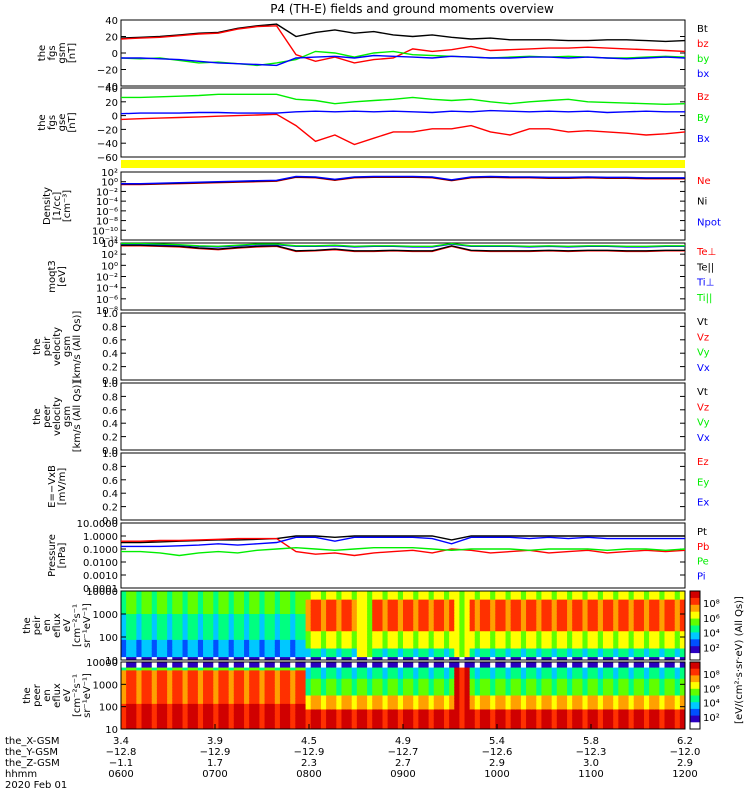 This screenshot has height=804, width=750. What do you see at coordinates (107, 278) in the screenshot?
I see `y-tick-label: 10⁻²` at bounding box center [107, 278].